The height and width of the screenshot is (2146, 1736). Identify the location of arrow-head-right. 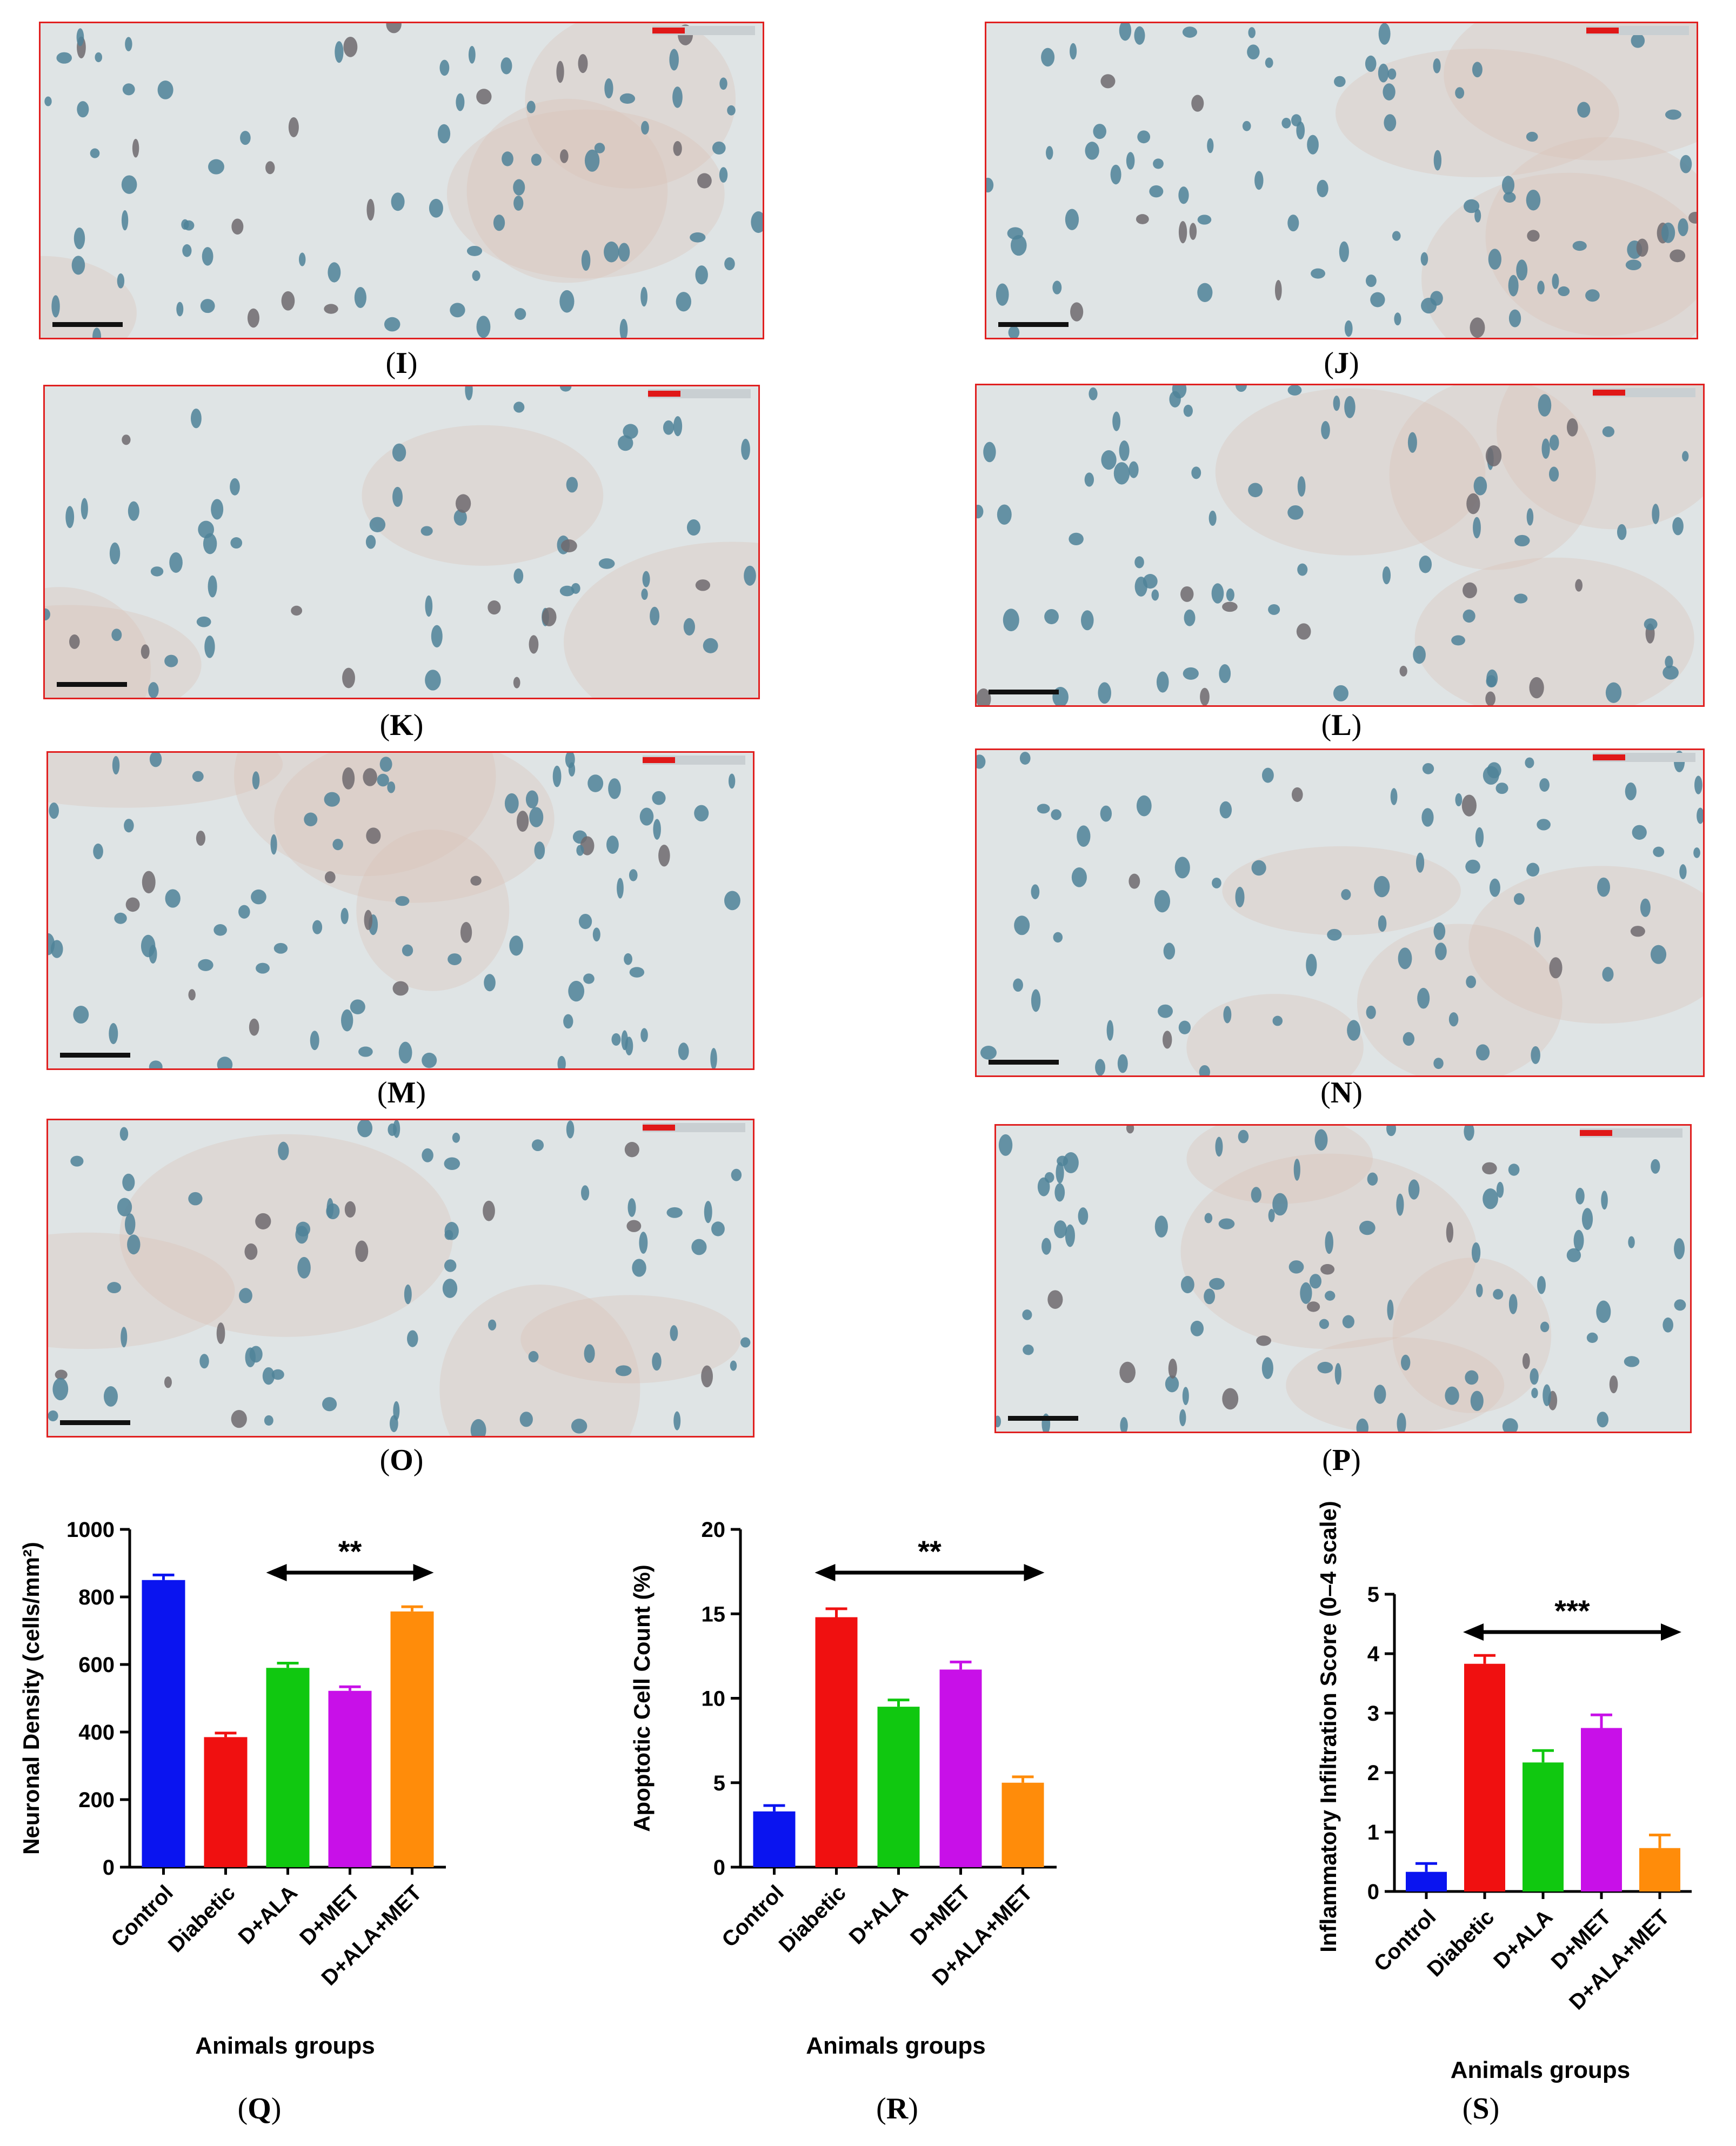
(1671, 1632).